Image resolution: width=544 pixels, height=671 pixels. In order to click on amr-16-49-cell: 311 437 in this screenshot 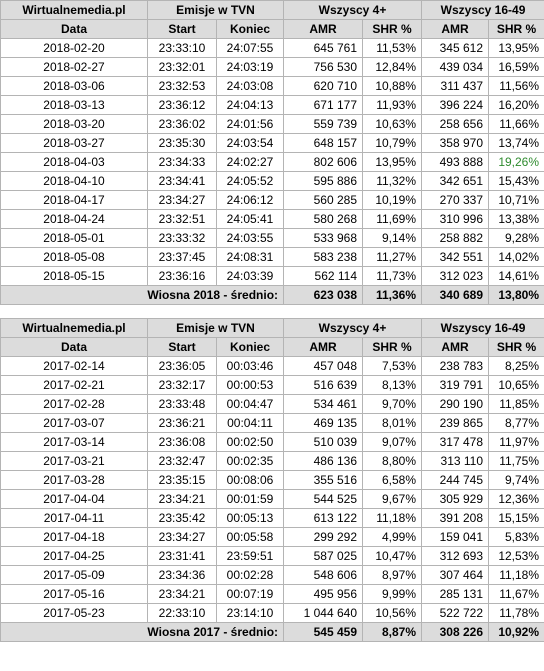, I will do `click(455, 86)`.